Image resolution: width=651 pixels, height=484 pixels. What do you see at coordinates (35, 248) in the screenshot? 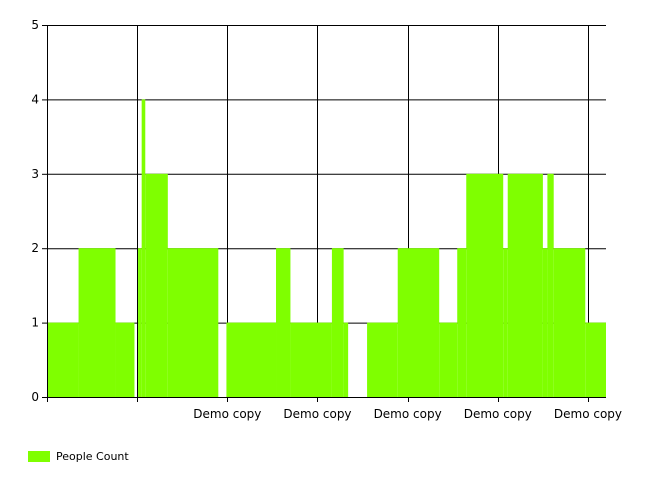
I see `y-tick-label: 2` at bounding box center [35, 248].